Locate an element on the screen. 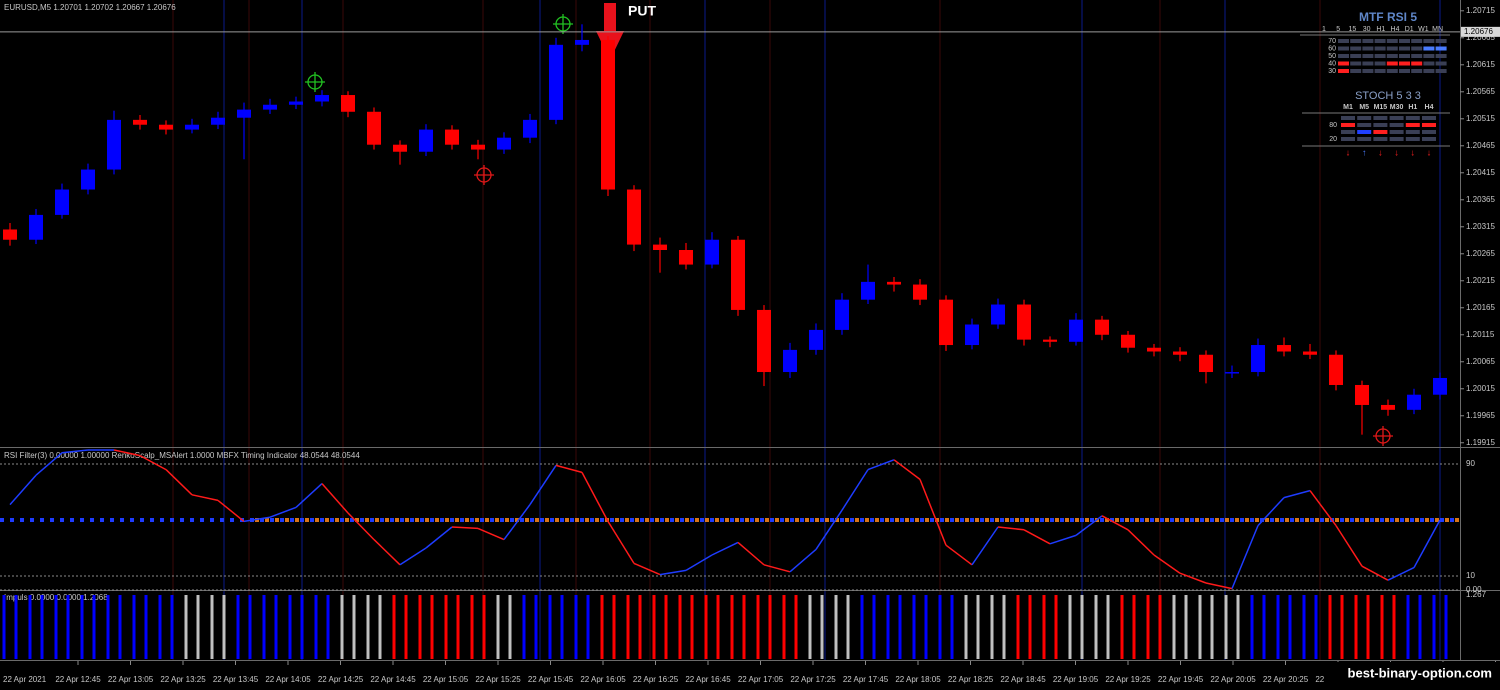 The image size is (1500, 690). y-tick-label: 90 is located at coordinates (1470, 463).